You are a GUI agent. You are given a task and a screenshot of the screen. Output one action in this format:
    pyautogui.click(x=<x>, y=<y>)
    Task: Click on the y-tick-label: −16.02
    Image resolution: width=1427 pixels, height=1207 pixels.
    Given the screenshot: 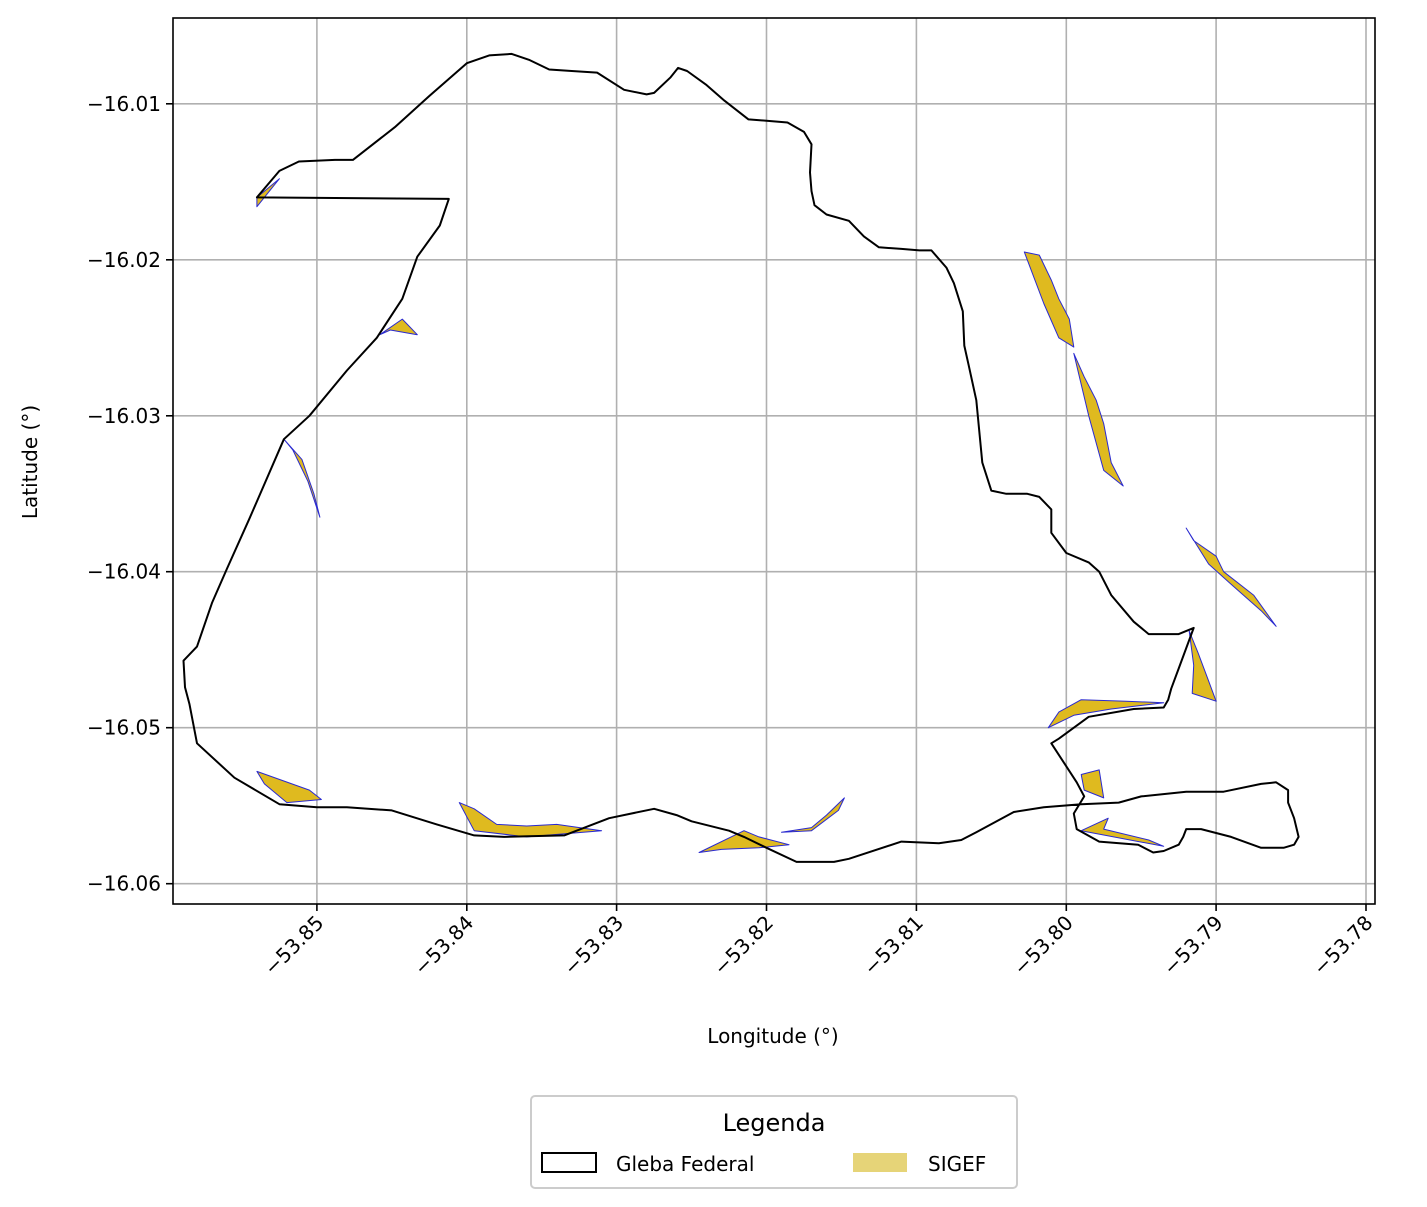 What is the action you would take?
    pyautogui.click(x=124, y=260)
    